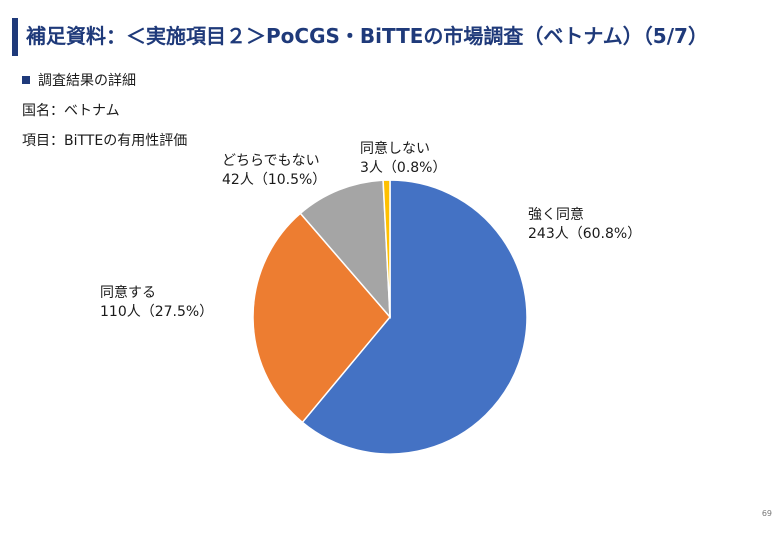  What do you see at coordinates (395, 149) in the screenshot?
I see `slice-label-name: 同意しない` at bounding box center [395, 149].